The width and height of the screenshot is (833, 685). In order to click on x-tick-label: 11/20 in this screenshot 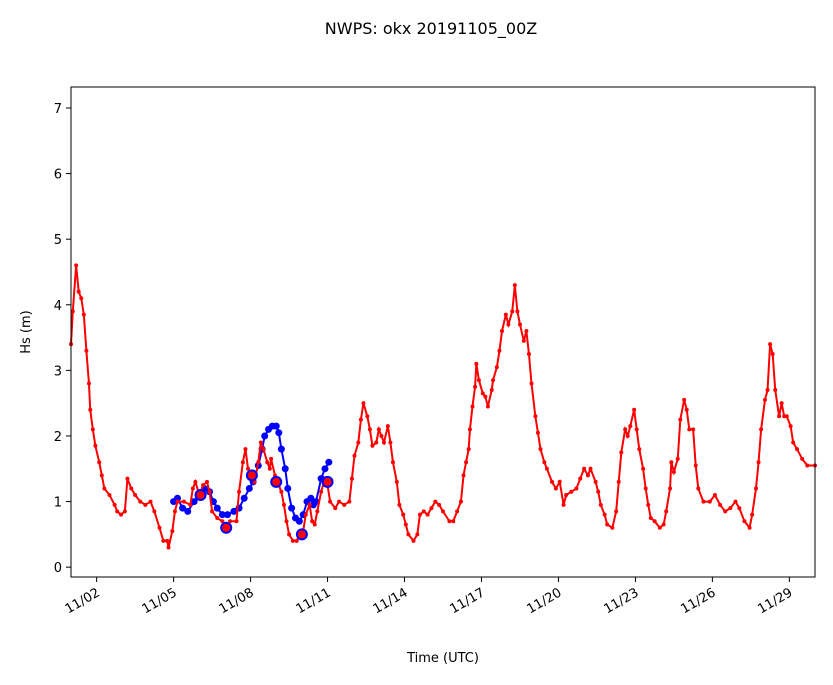, I will do `click(544, 601)`.